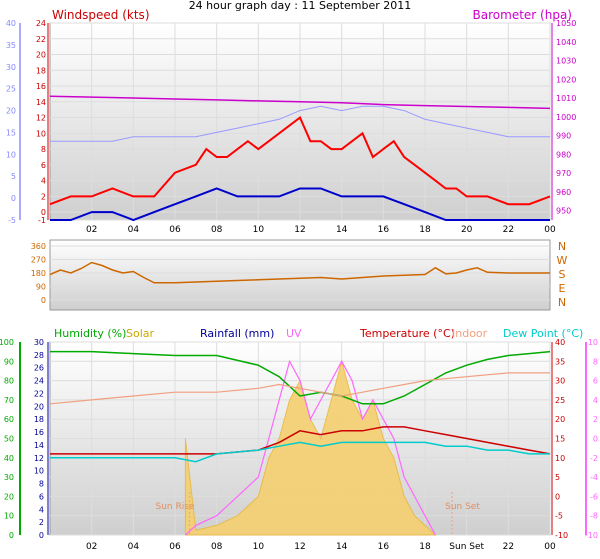 This screenshot has width=600, height=559. Describe the element at coordinates (39, 368) in the screenshot. I see `rain-tick-label: 26` at that location.